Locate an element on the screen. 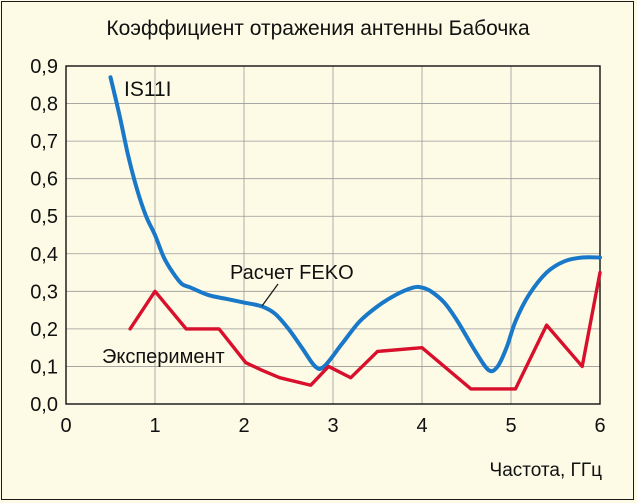 Image resolution: width=637 pixels, height=503 pixels. x-tick-label: 1 is located at coordinates (154, 426).